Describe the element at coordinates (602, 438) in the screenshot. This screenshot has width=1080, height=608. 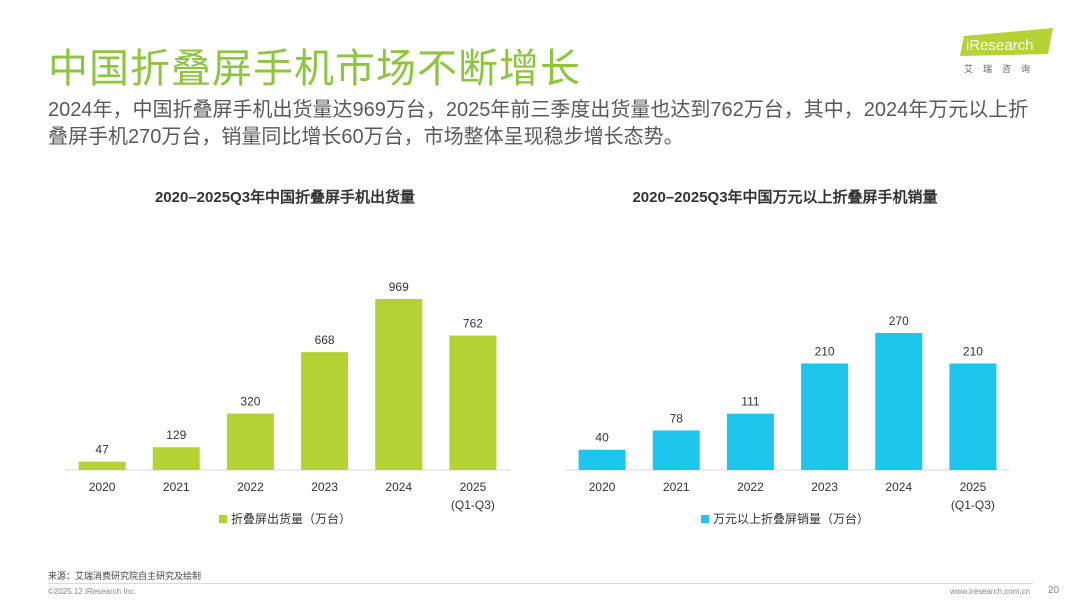
I see `data-label: 40` at that location.